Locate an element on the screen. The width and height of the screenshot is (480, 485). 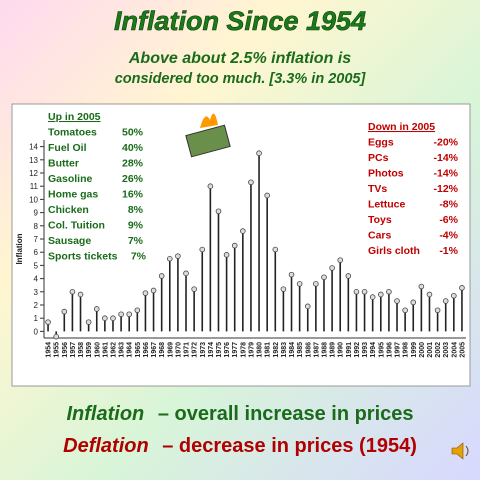
x-tick-label: 1999 is located at coordinates (414, 350).